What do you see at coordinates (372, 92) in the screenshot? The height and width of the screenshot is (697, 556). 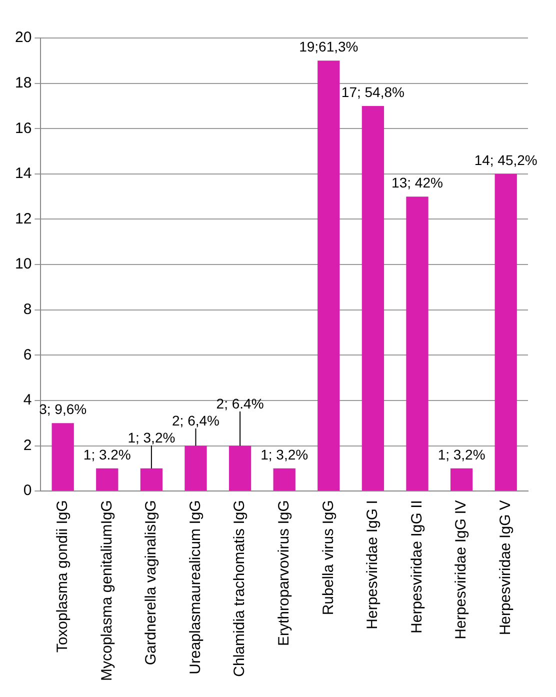 I see `data-label: 17; 54,8%` at bounding box center [372, 92].